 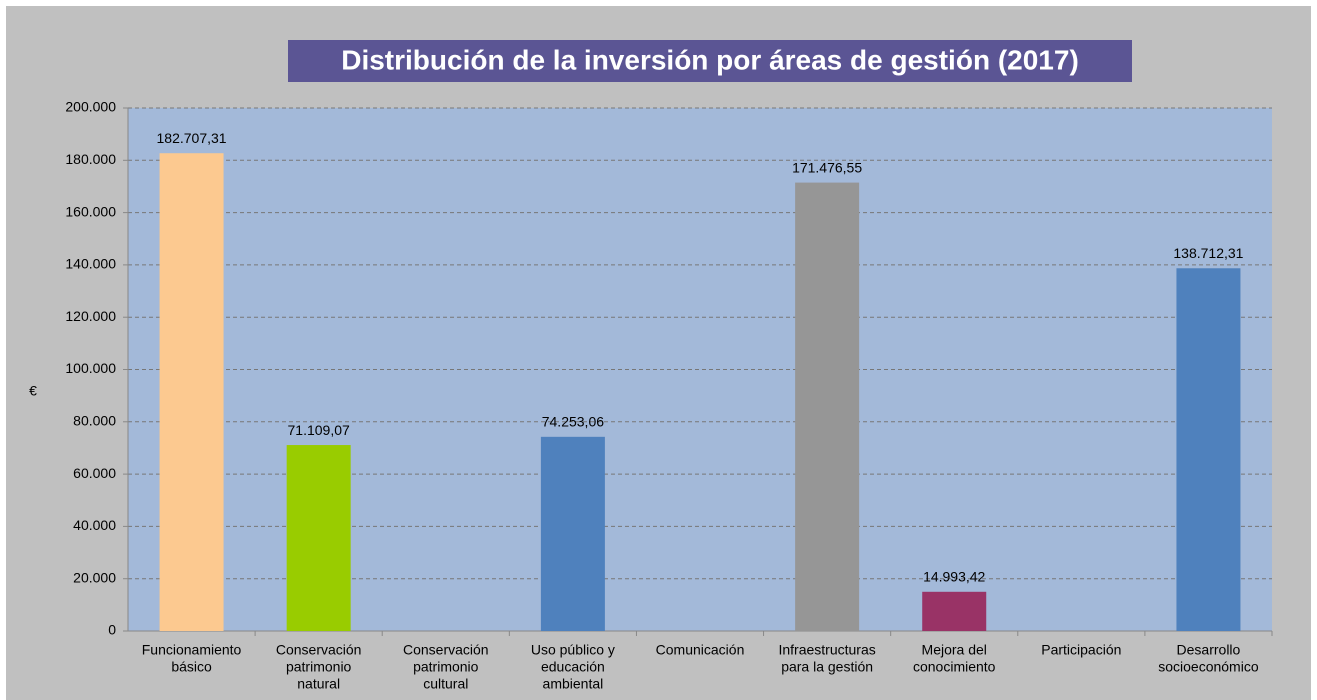 I want to click on y-tick-label: 160.000, so click(x=90, y=211).